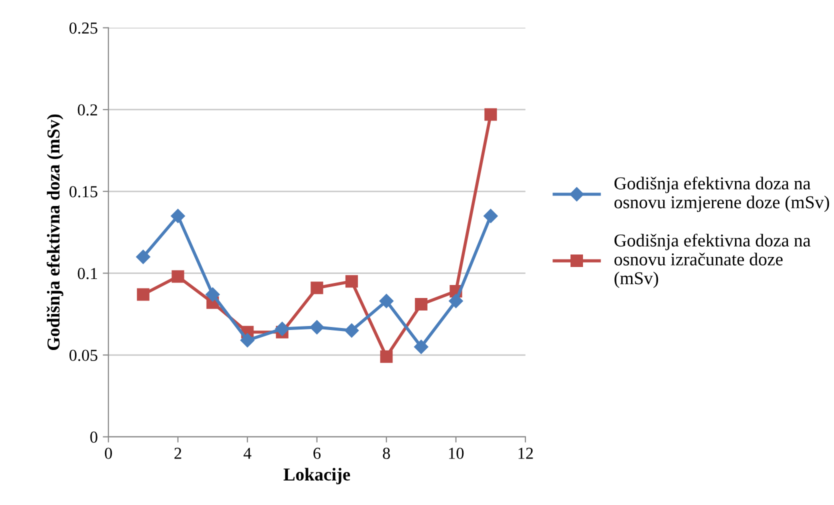  Describe the element at coordinates (83, 192) in the screenshot. I see `y-tick-label: 0.15` at that location.